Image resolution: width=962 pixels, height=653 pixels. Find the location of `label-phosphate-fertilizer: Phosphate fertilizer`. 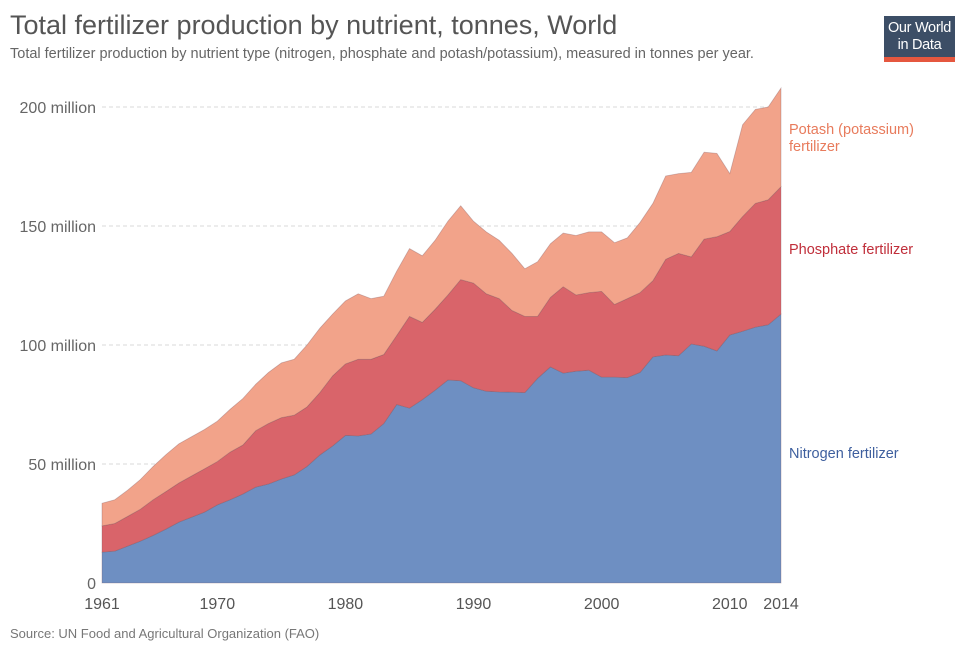

label-phosphate-fertilizer: Phosphate fertilizer is located at coordinates (851, 250).